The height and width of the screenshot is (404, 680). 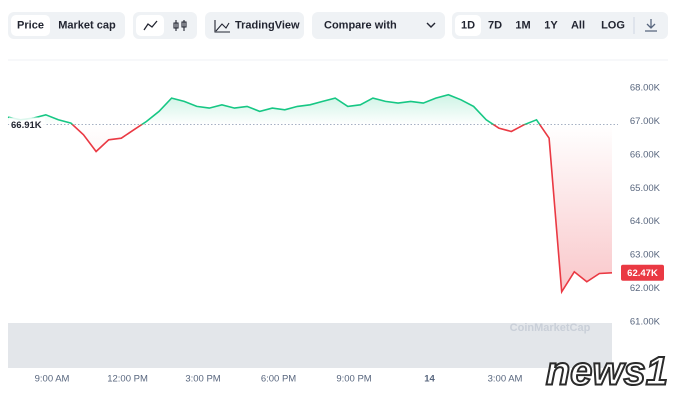 I want to click on price-label: Price, so click(x=30, y=25).